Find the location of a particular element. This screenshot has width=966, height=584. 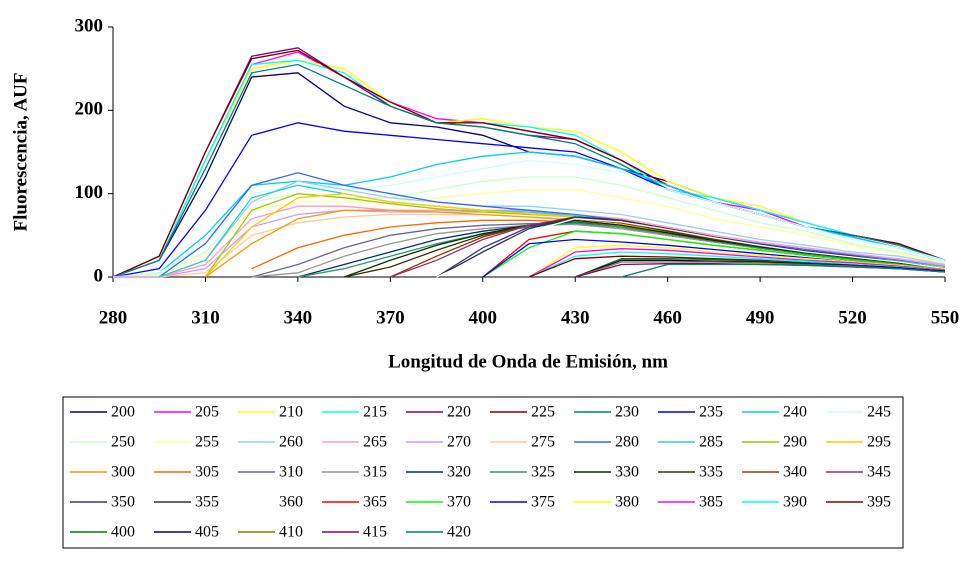

legend-label: 310 is located at coordinates (291, 472).